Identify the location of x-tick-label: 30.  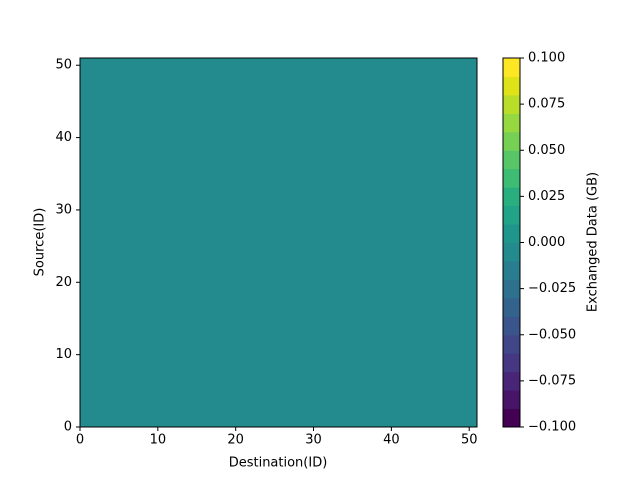
(313, 440).